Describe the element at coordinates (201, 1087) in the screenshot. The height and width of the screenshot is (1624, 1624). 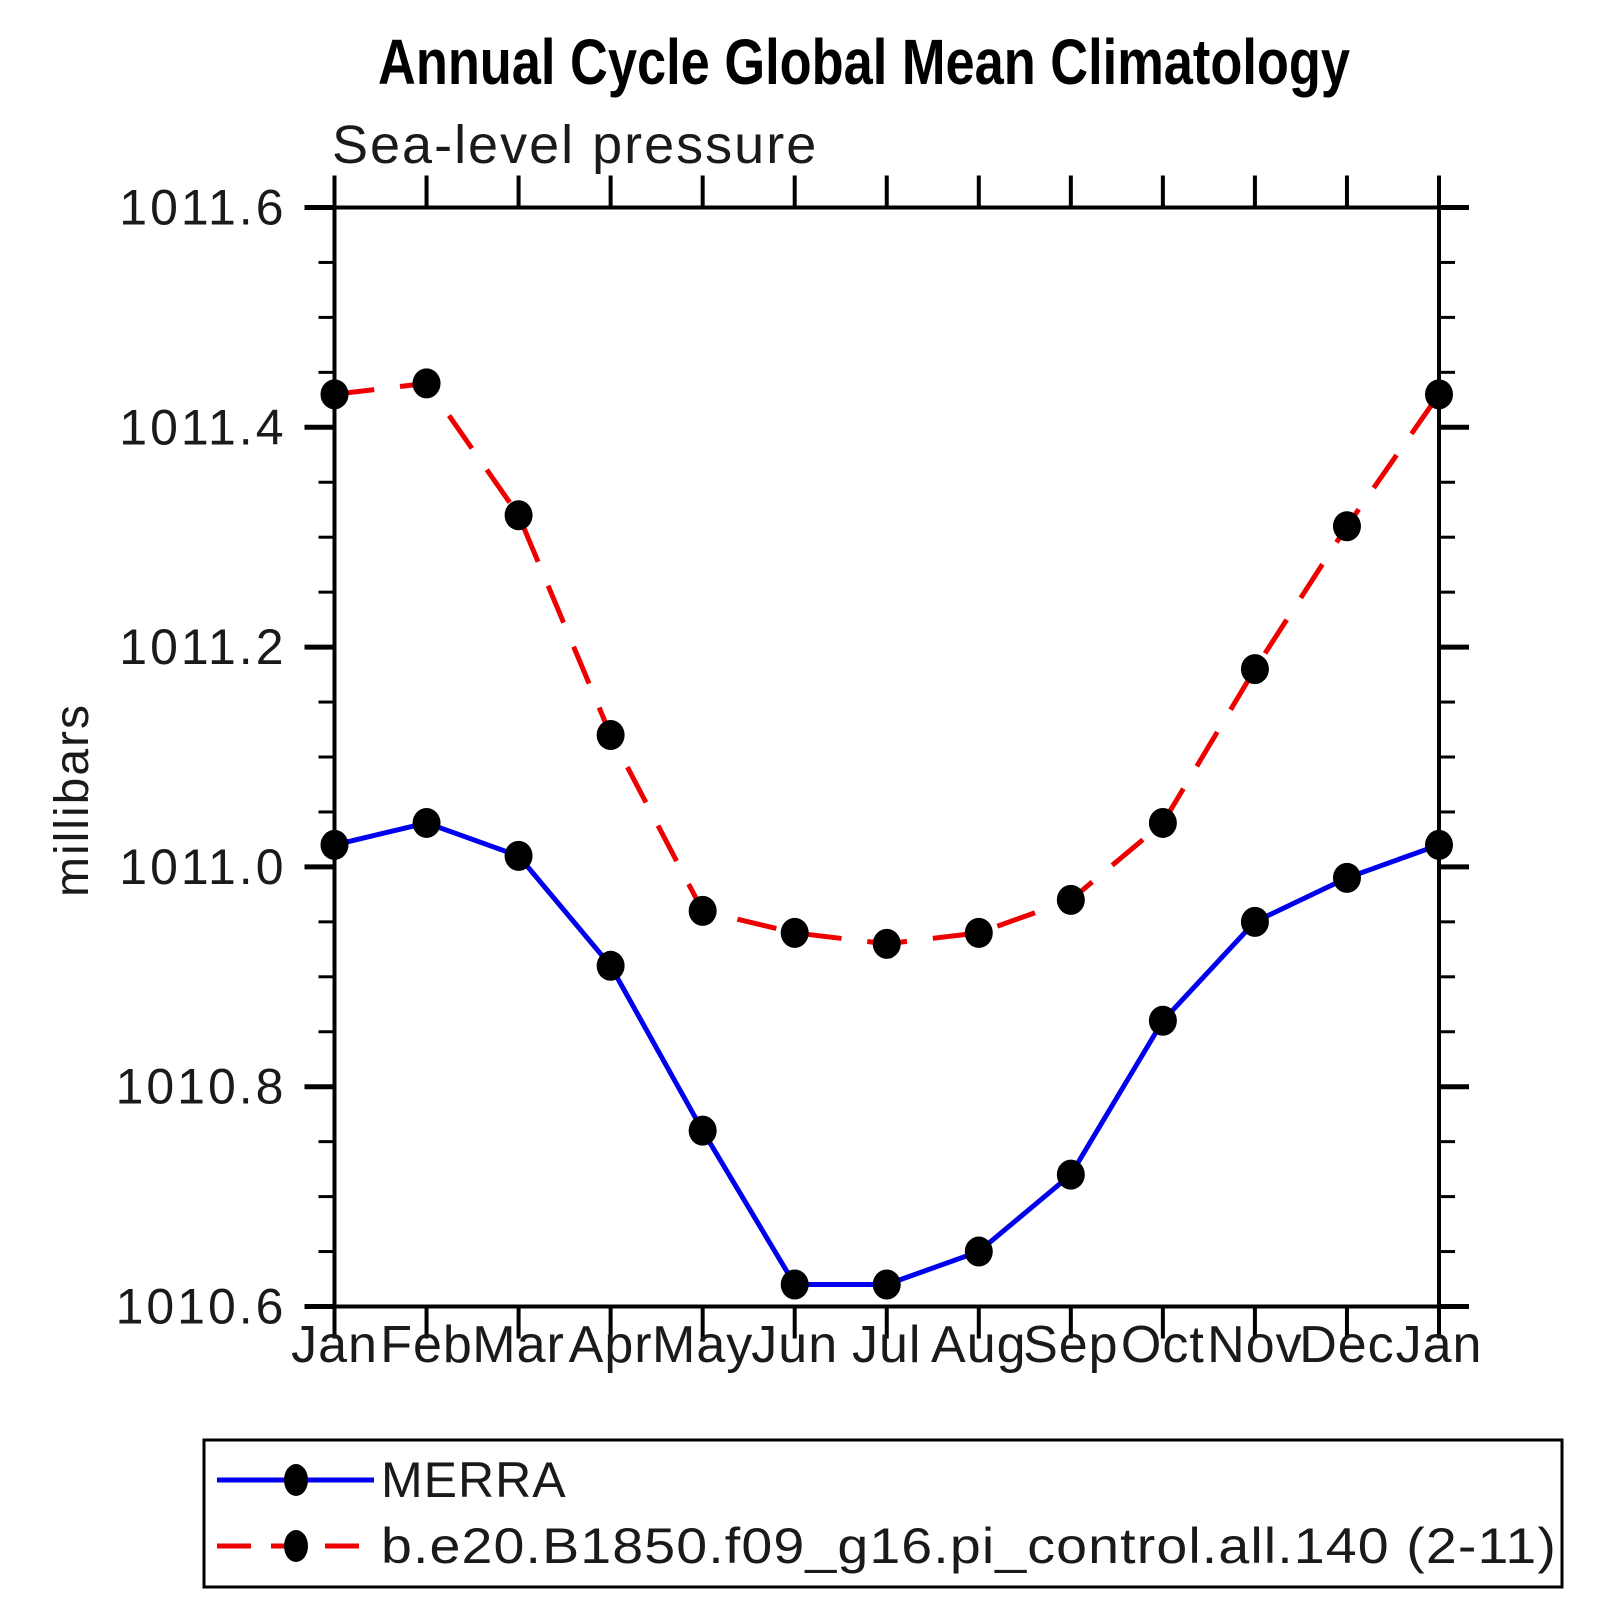
I see `y-tick-label: 1010.8` at that location.